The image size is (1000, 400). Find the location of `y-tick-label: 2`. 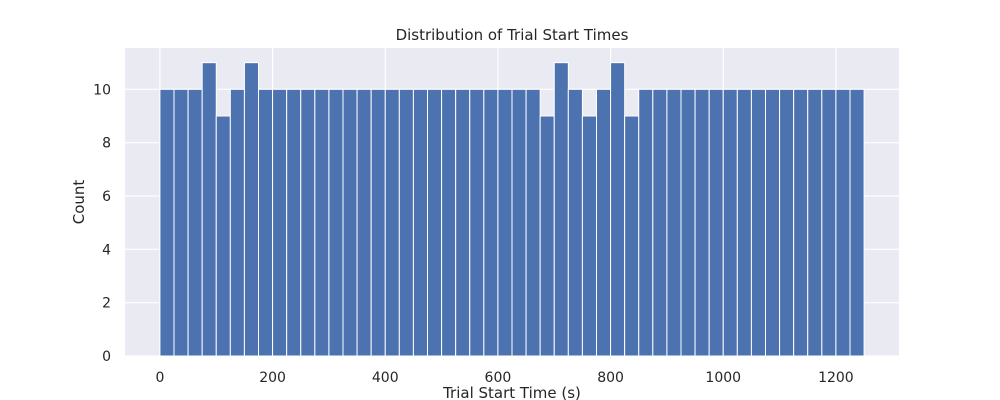

y-tick-label: 2 is located at coordinates (106, 304).